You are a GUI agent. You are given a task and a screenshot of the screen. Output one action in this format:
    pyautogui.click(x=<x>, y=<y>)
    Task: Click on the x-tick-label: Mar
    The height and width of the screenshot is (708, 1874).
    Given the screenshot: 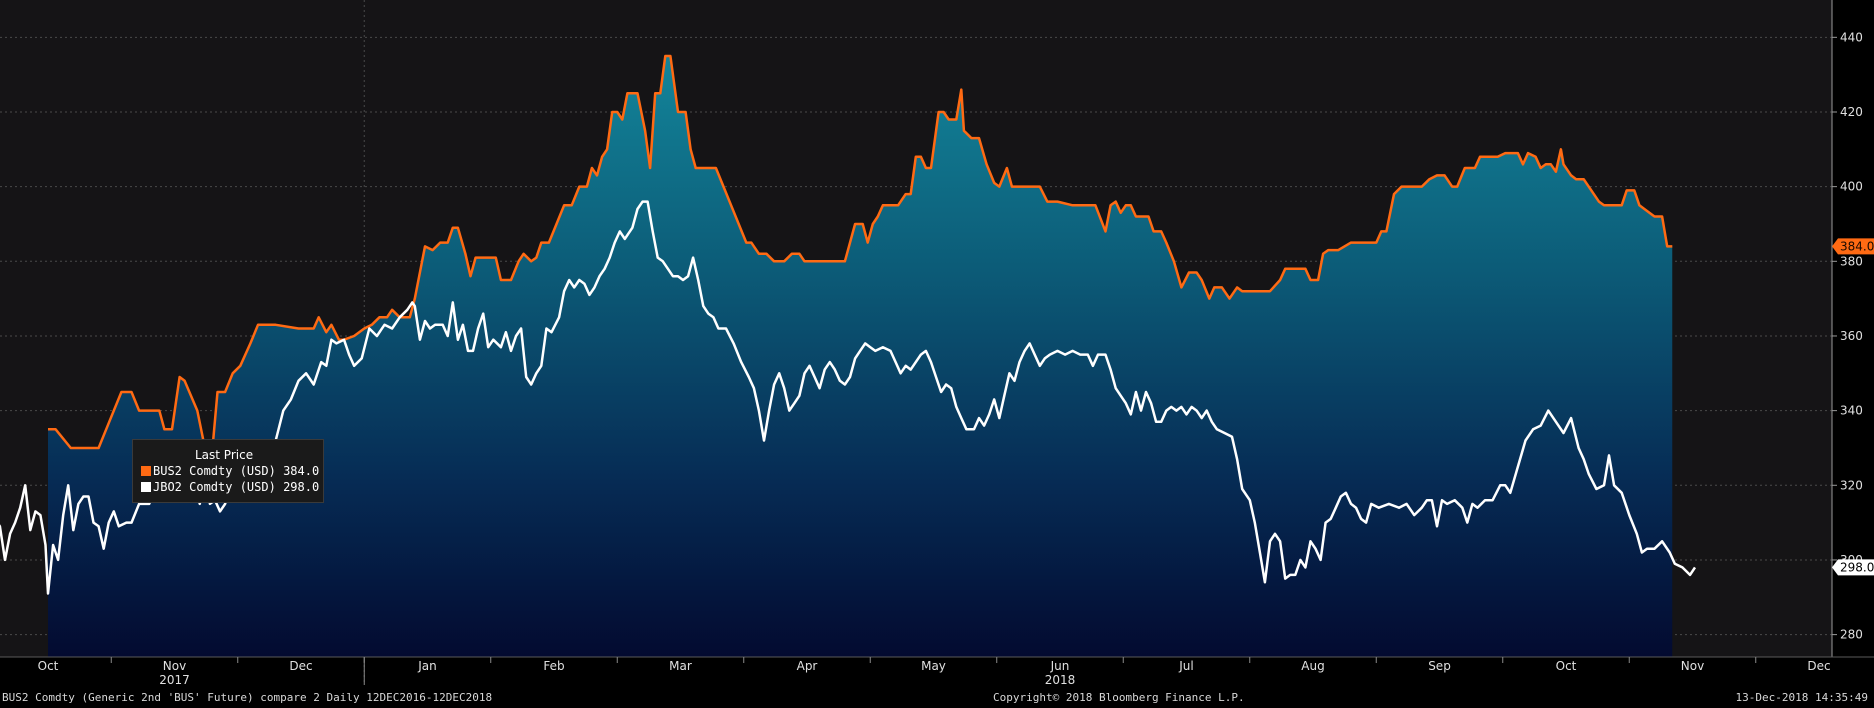 What is the action you would take?
    pyautogui.click(x=680, y=666)
    